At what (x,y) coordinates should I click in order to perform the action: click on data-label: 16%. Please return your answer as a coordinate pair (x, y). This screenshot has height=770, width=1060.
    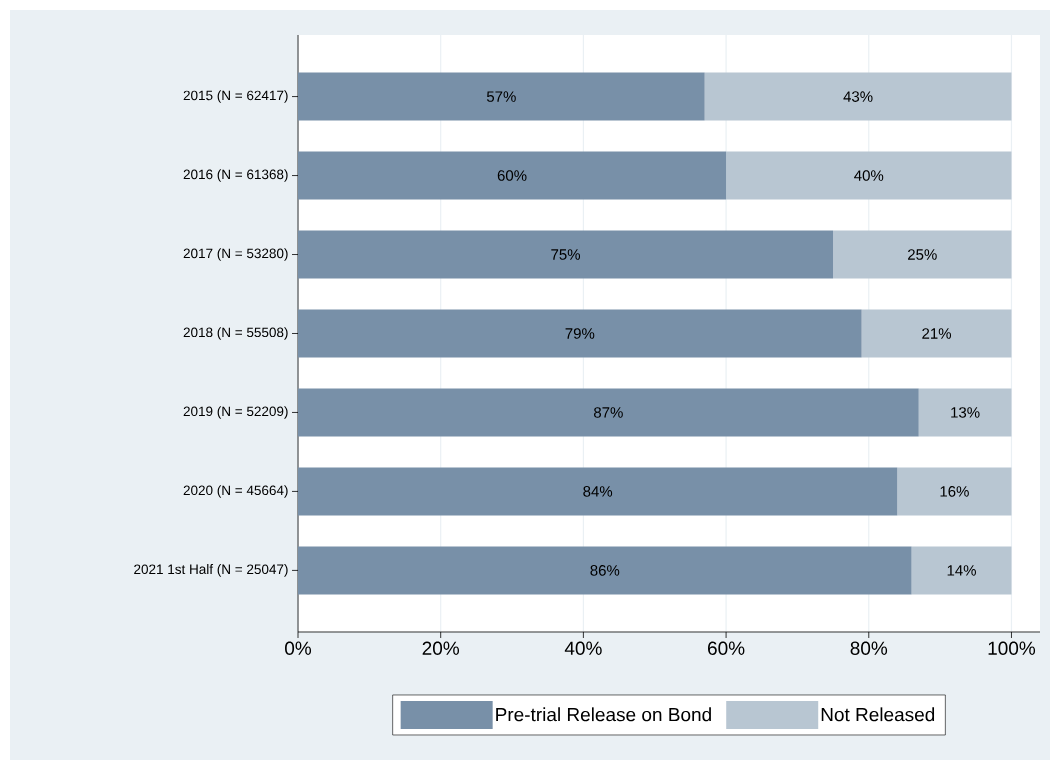
    Looking at the image, I should click on (954, 491).